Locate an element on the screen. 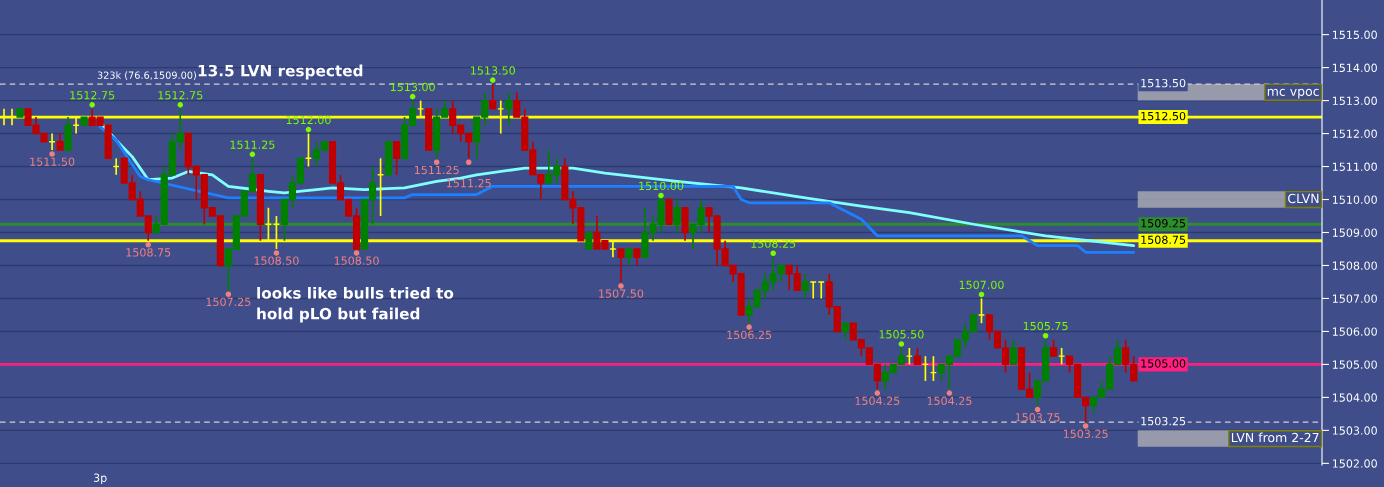 The image size is (1384, 487). ref-line-label: 1512.50 is located at coordinates (1163, 116).